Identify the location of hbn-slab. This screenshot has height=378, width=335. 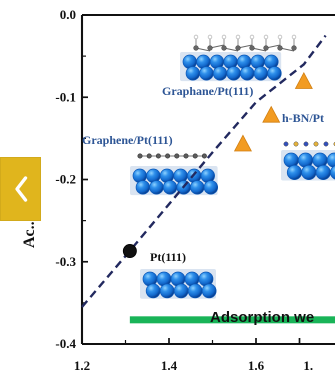
(308, 165).